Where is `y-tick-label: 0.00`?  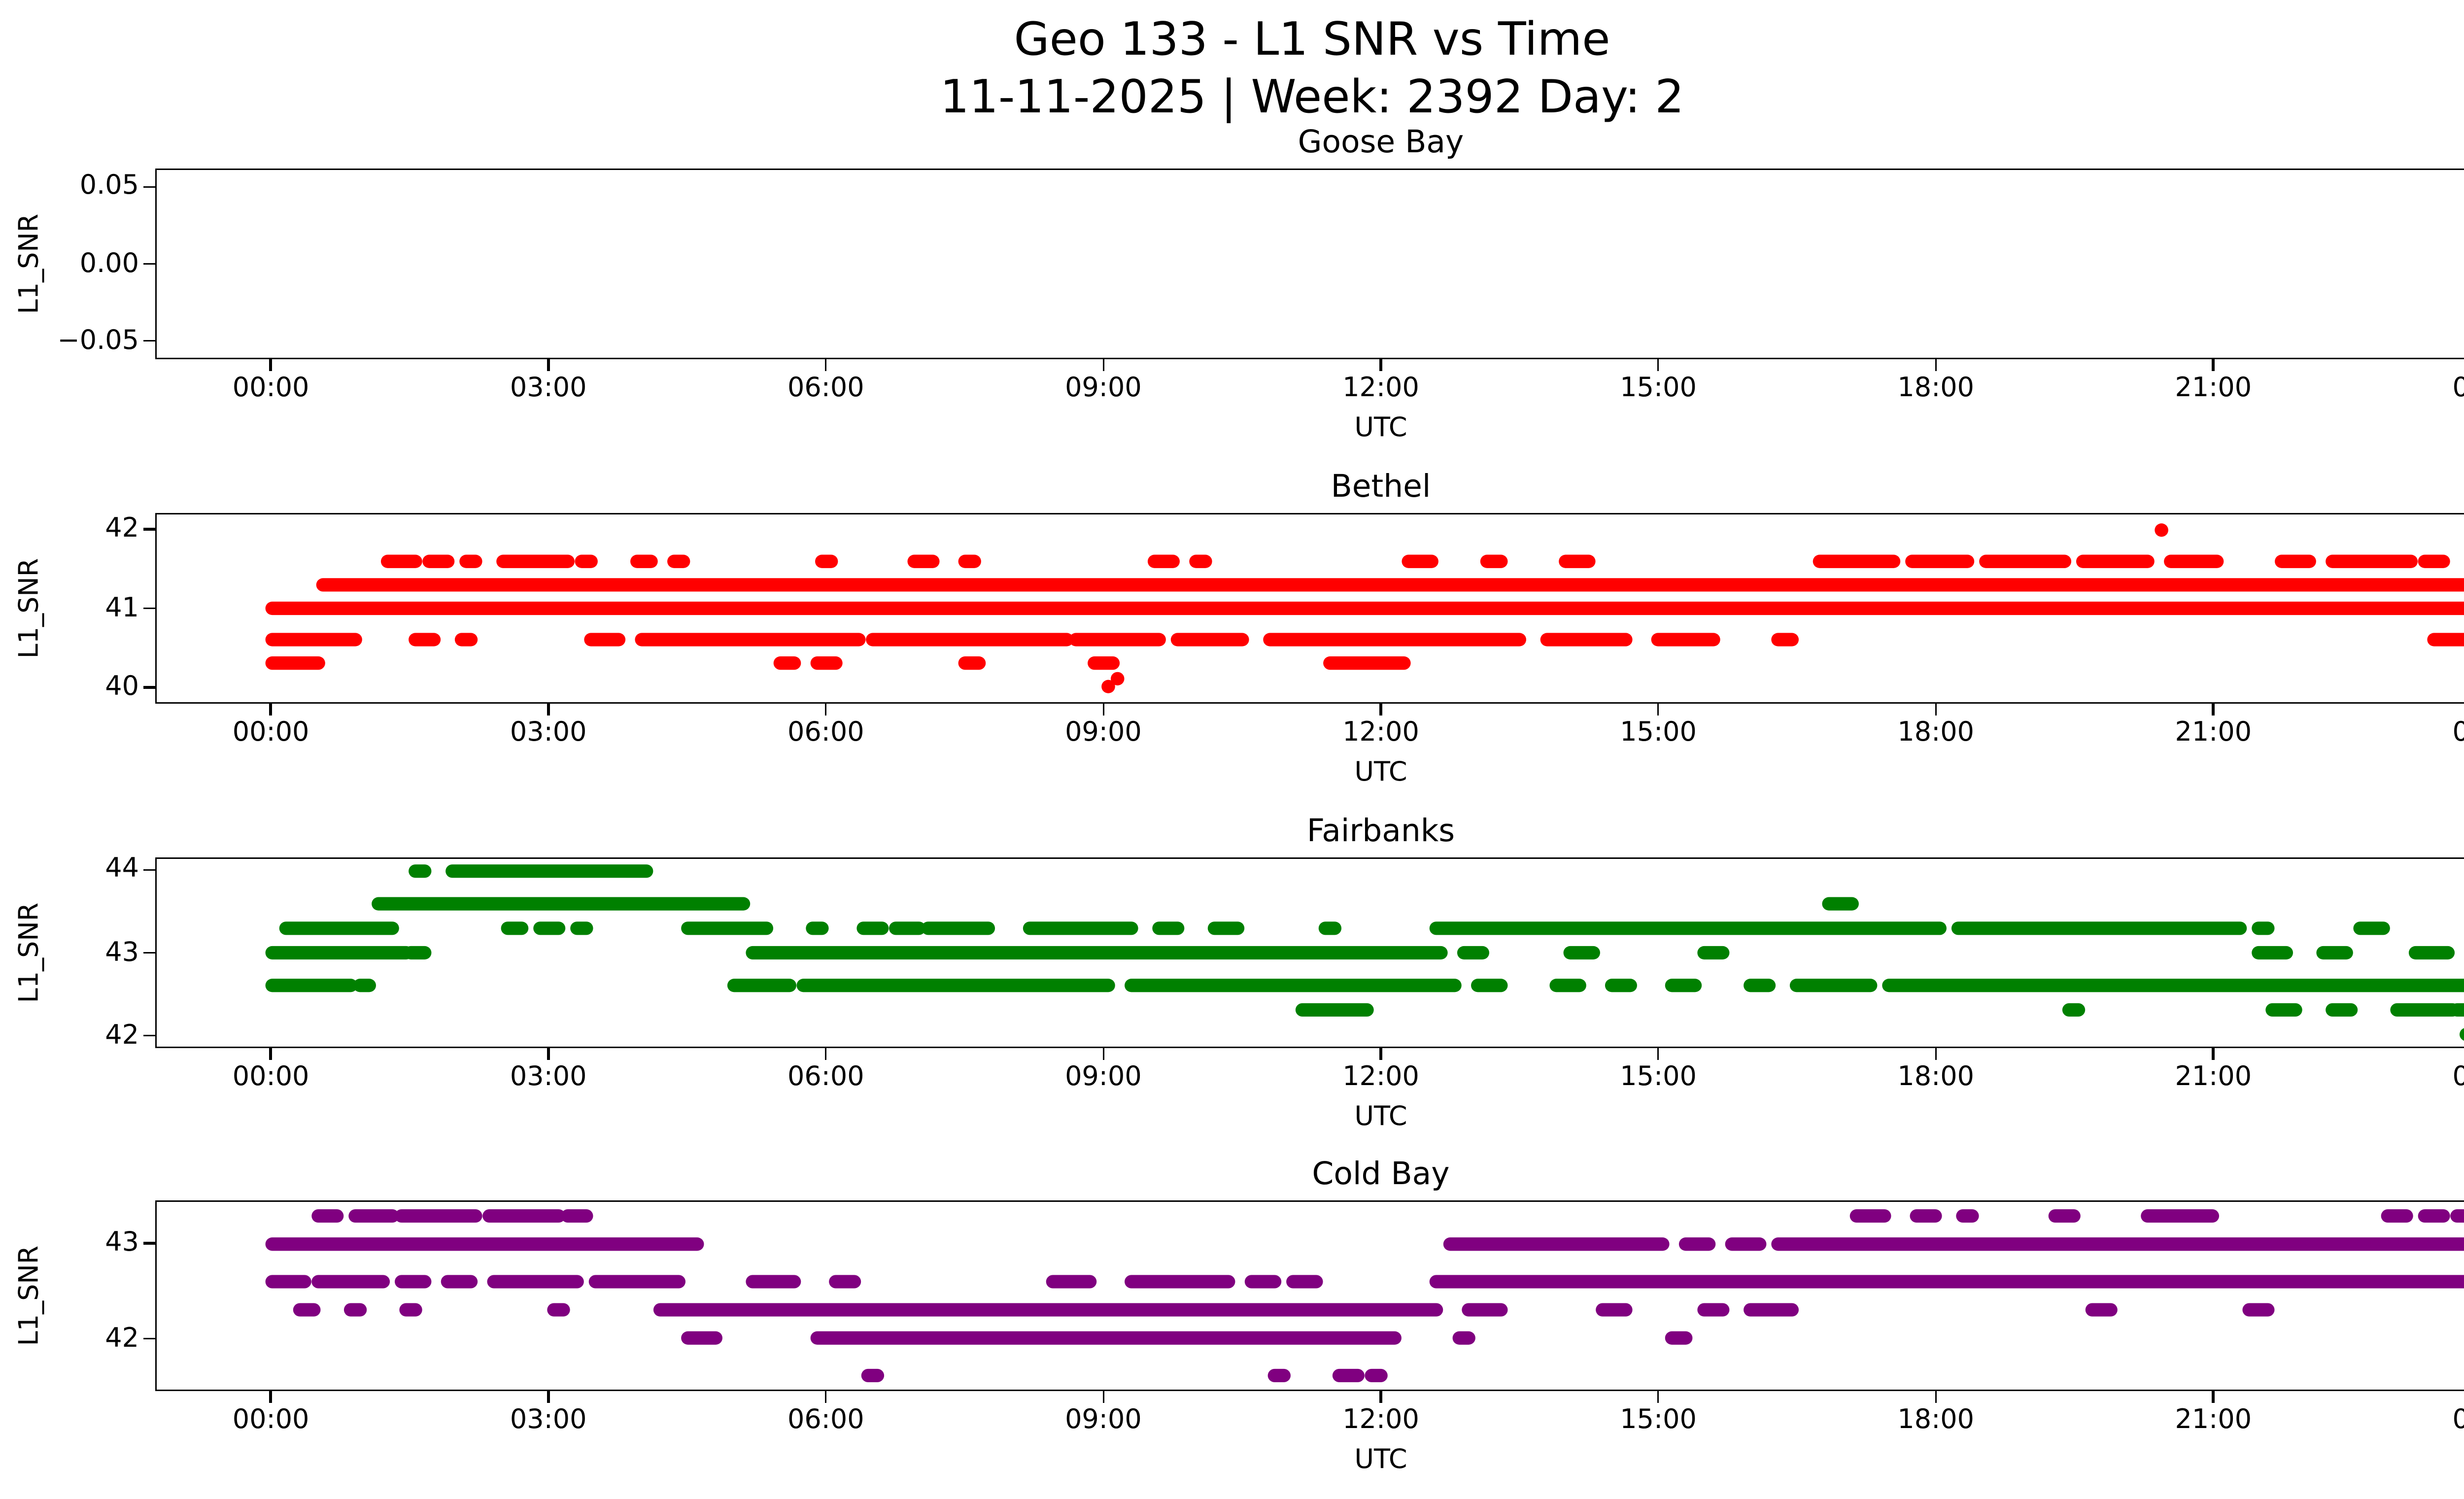
y-tick-label: 0.00 is located at coordinates (109, 263).